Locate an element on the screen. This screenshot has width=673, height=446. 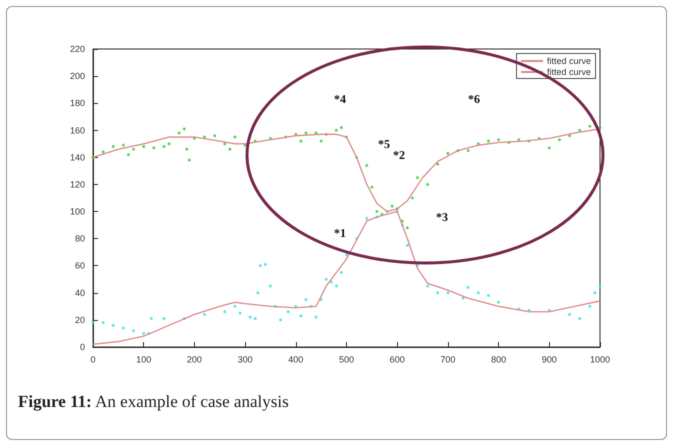
y-tick-label: 60 is located at coordinates (79, 265).